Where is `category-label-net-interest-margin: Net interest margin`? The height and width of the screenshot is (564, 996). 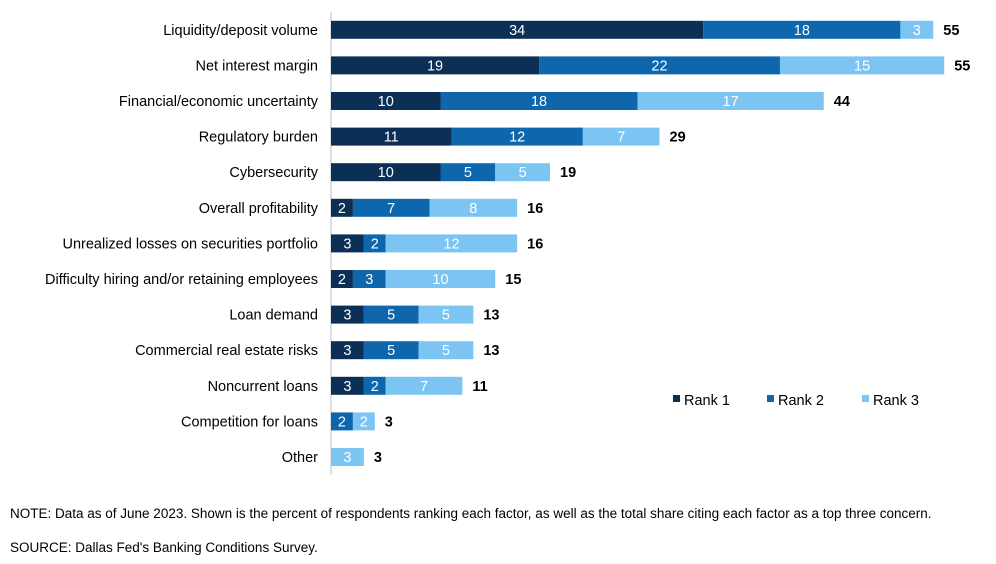
category-label-net-interest-margin: Net interest margin is located at coordinates (257, 66).